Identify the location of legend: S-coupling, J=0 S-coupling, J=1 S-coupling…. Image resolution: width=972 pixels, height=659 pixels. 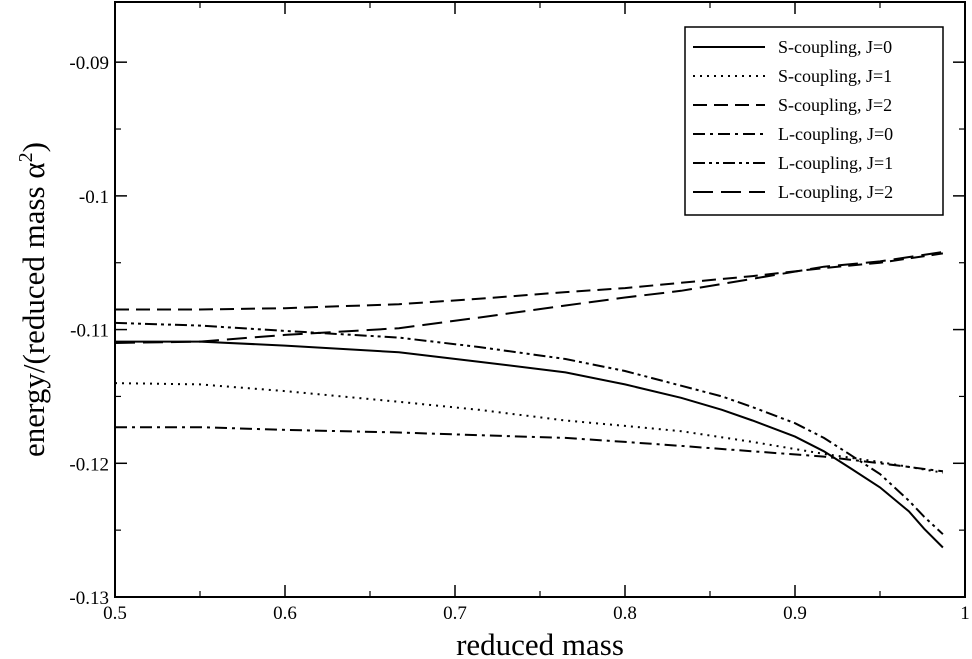
(814, 121).